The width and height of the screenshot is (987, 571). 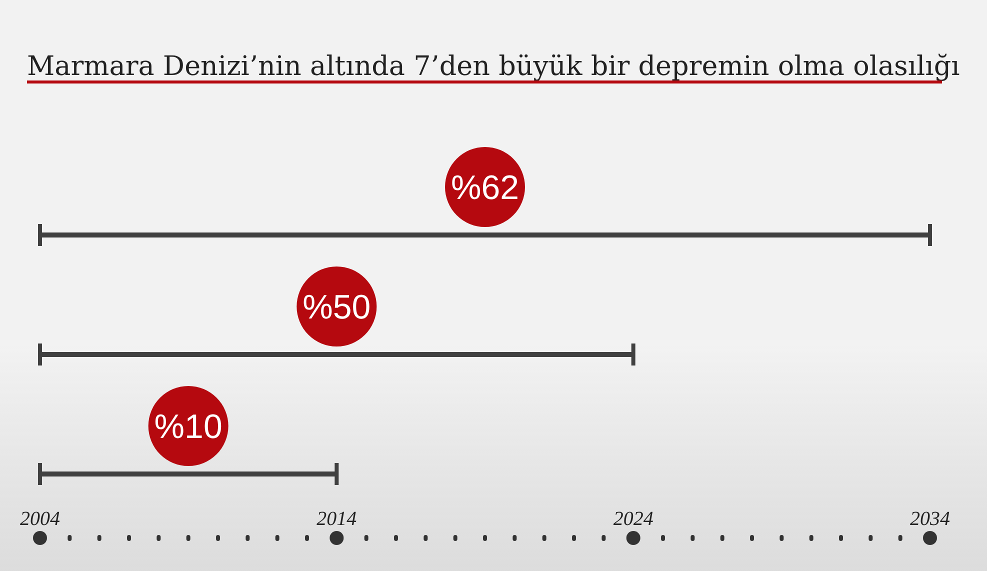 What do you see at coordinates (336, 519) in the screenshot?
I see `x-tick-label: 2014` at bounding box center [336, 519].